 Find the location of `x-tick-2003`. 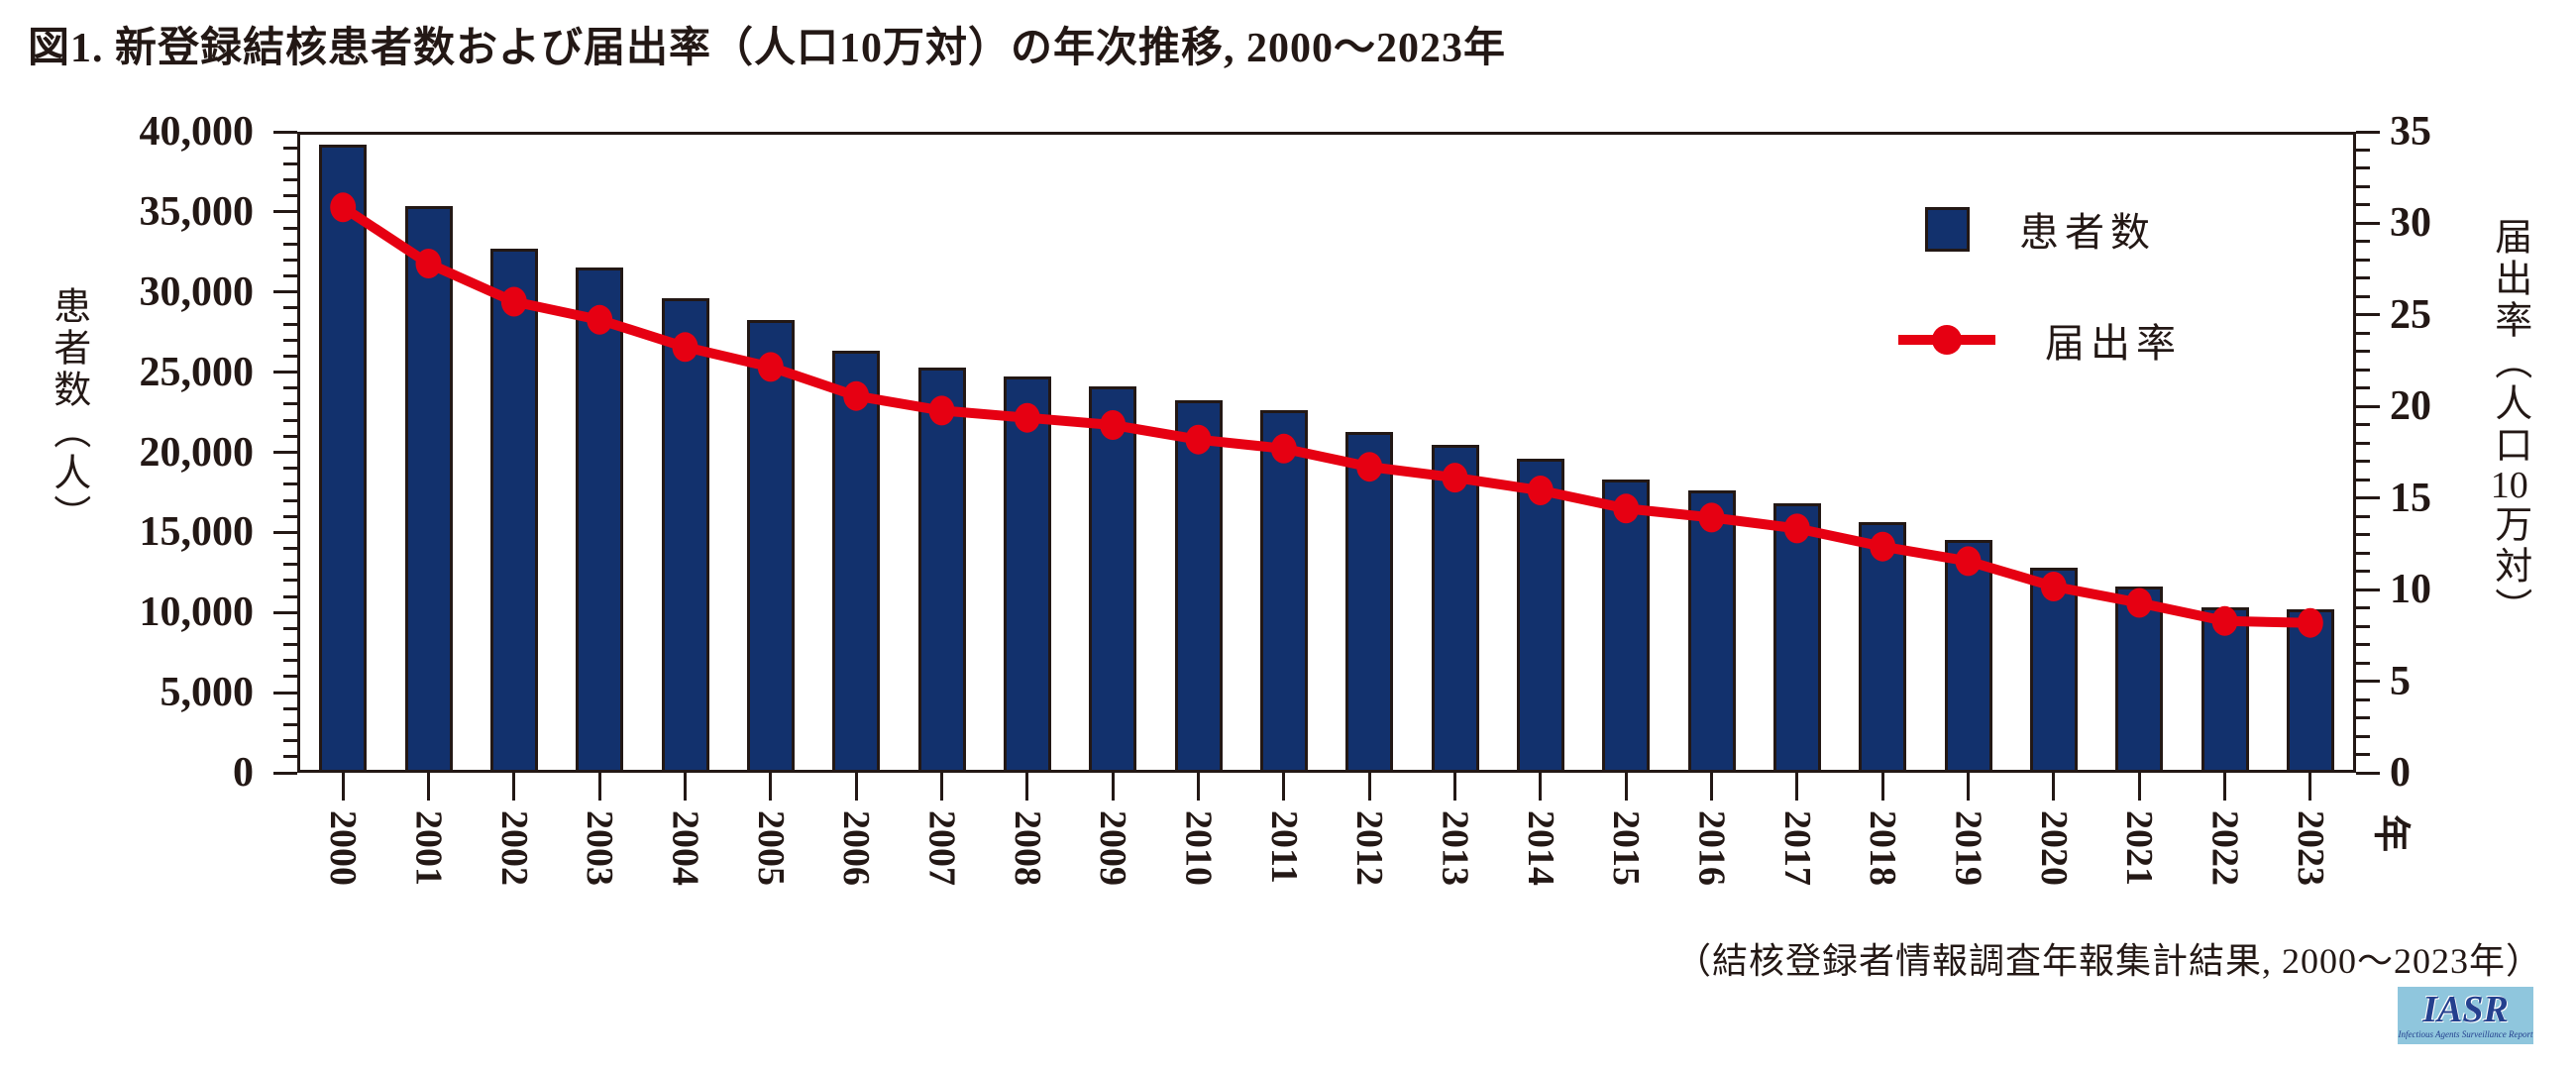

x-tick-2003 is located at coordinates (599, 787).